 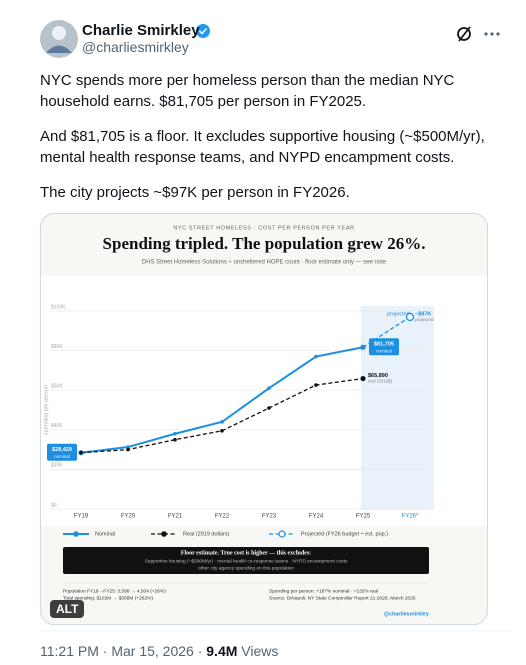 I want to click on region-label: projected, so click(x=398, y=314).